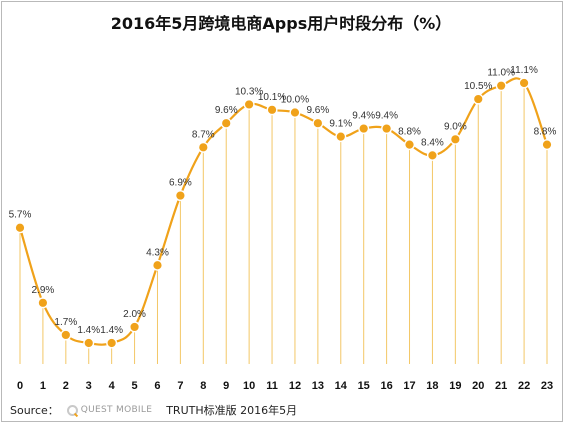 The width and height of the screenshot is (564, 423). Describe the element at coordinates (116, 410) in the screenshot. I see `source-logo-text: QUEST MOBILE` at that location.